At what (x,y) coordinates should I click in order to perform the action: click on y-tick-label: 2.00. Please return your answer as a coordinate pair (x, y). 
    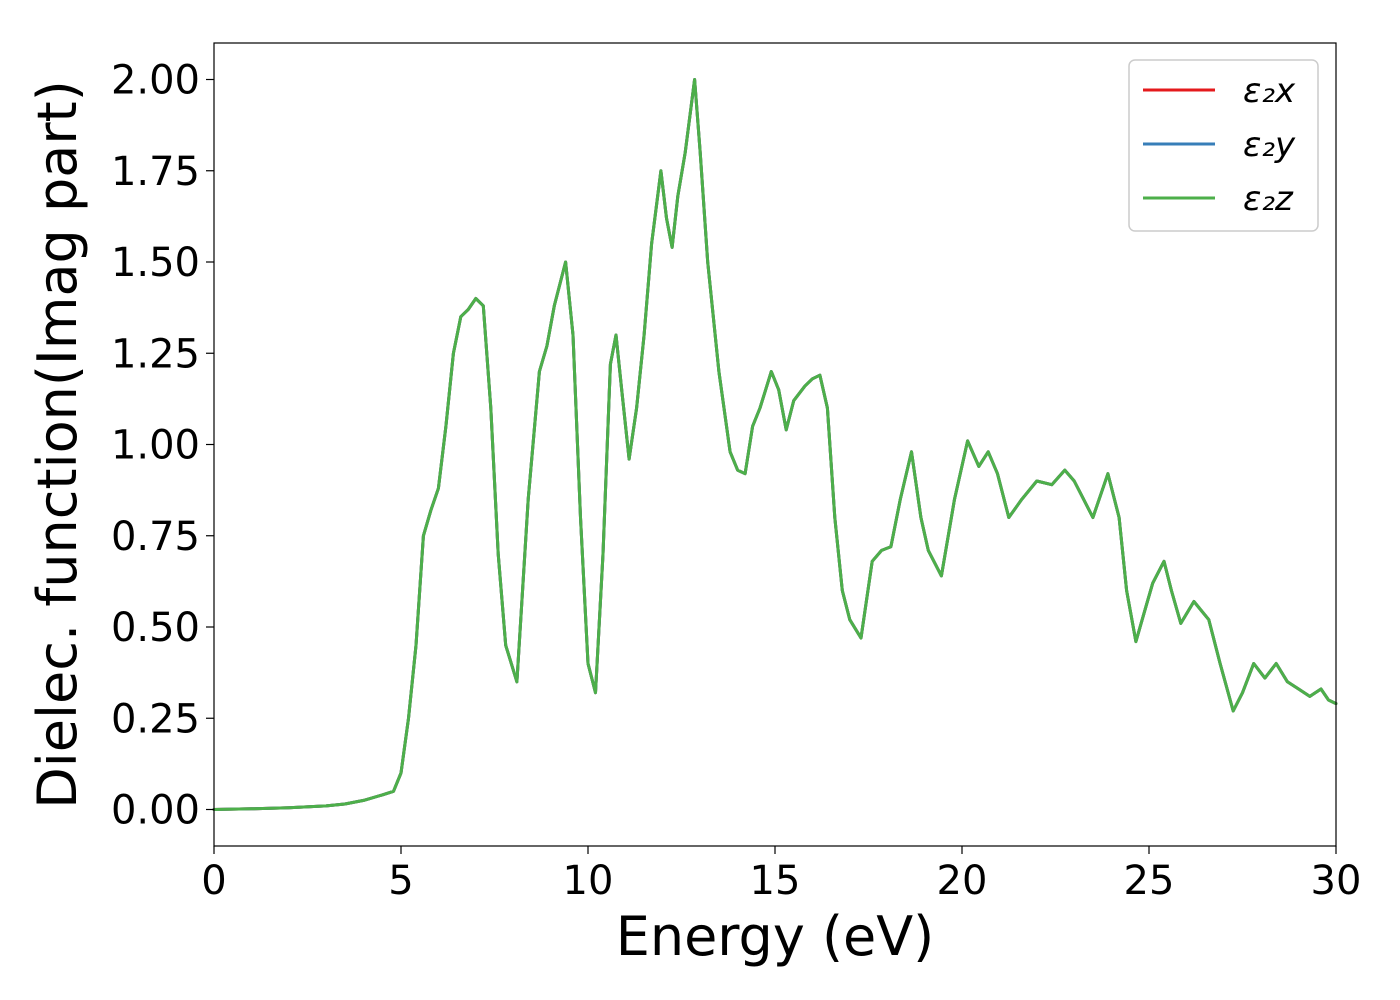
    Looking at the image, I should click on (155, 81).